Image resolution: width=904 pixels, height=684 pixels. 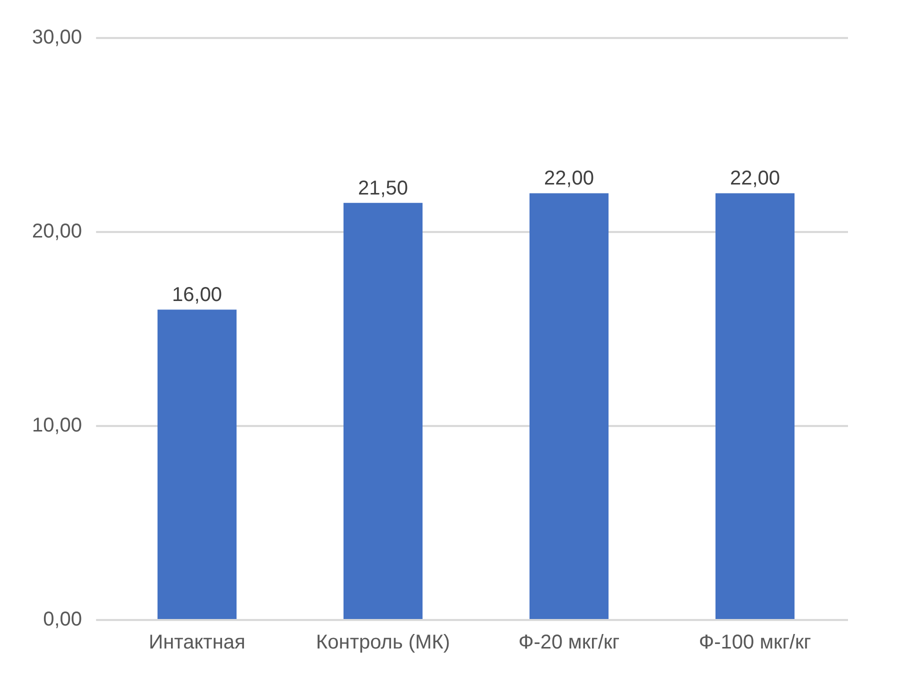 What do you see at coordinates (197, 295) in the screenshot?
I see `data-label: 16,00` at bounding box center [197, 295].